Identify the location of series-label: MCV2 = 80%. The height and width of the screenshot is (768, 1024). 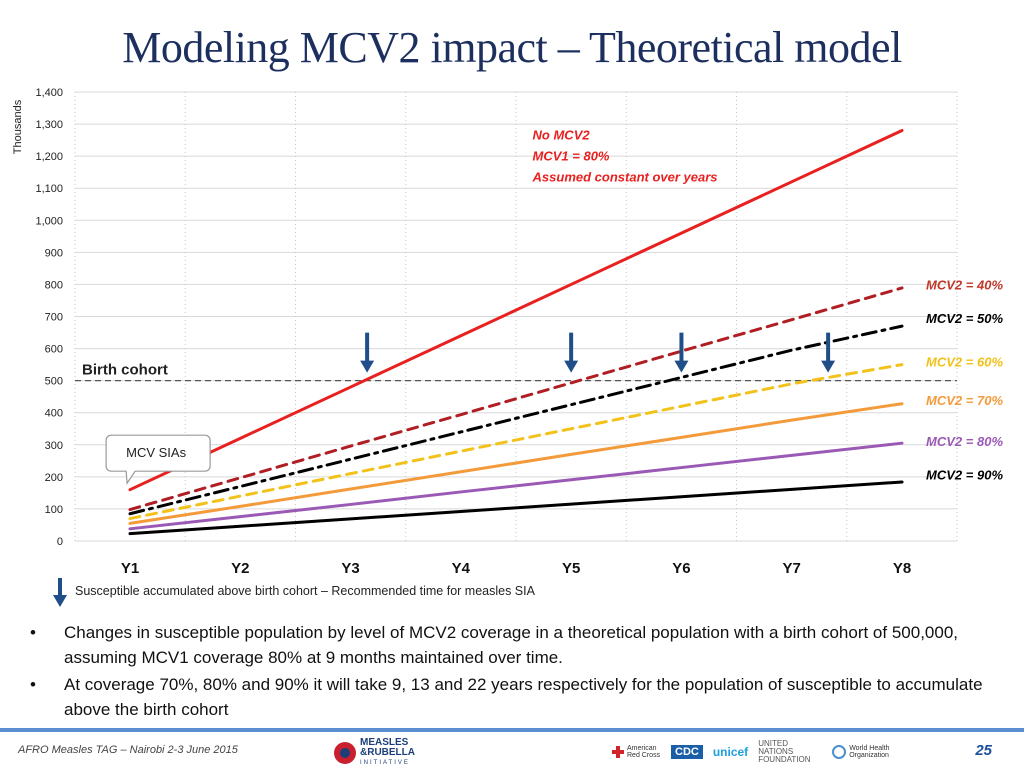
(964, 441).